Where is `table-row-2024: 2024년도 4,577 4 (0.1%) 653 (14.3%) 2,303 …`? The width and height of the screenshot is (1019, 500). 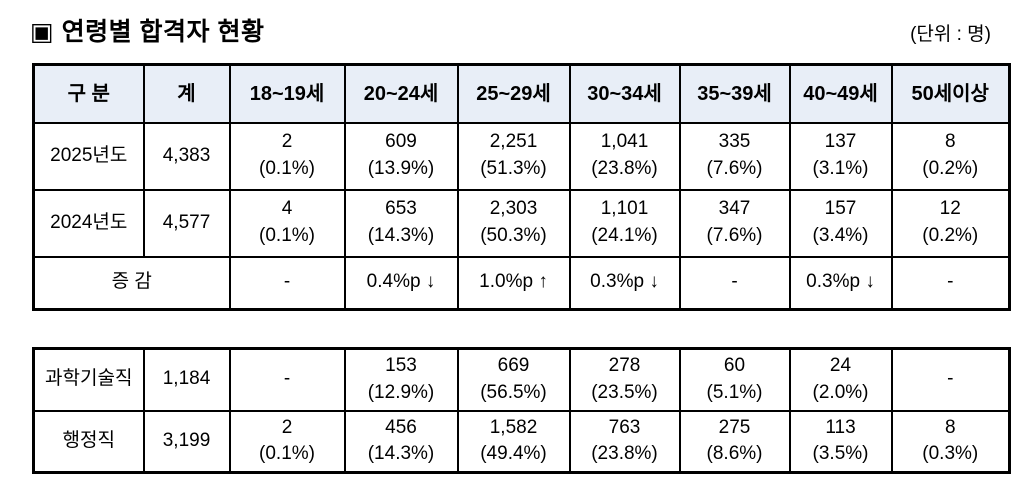 table-row-2024: 2024년도 4,577 4 (0.1%) 653 (14.3%) 2,303 … is located at coordinates (521, 223).